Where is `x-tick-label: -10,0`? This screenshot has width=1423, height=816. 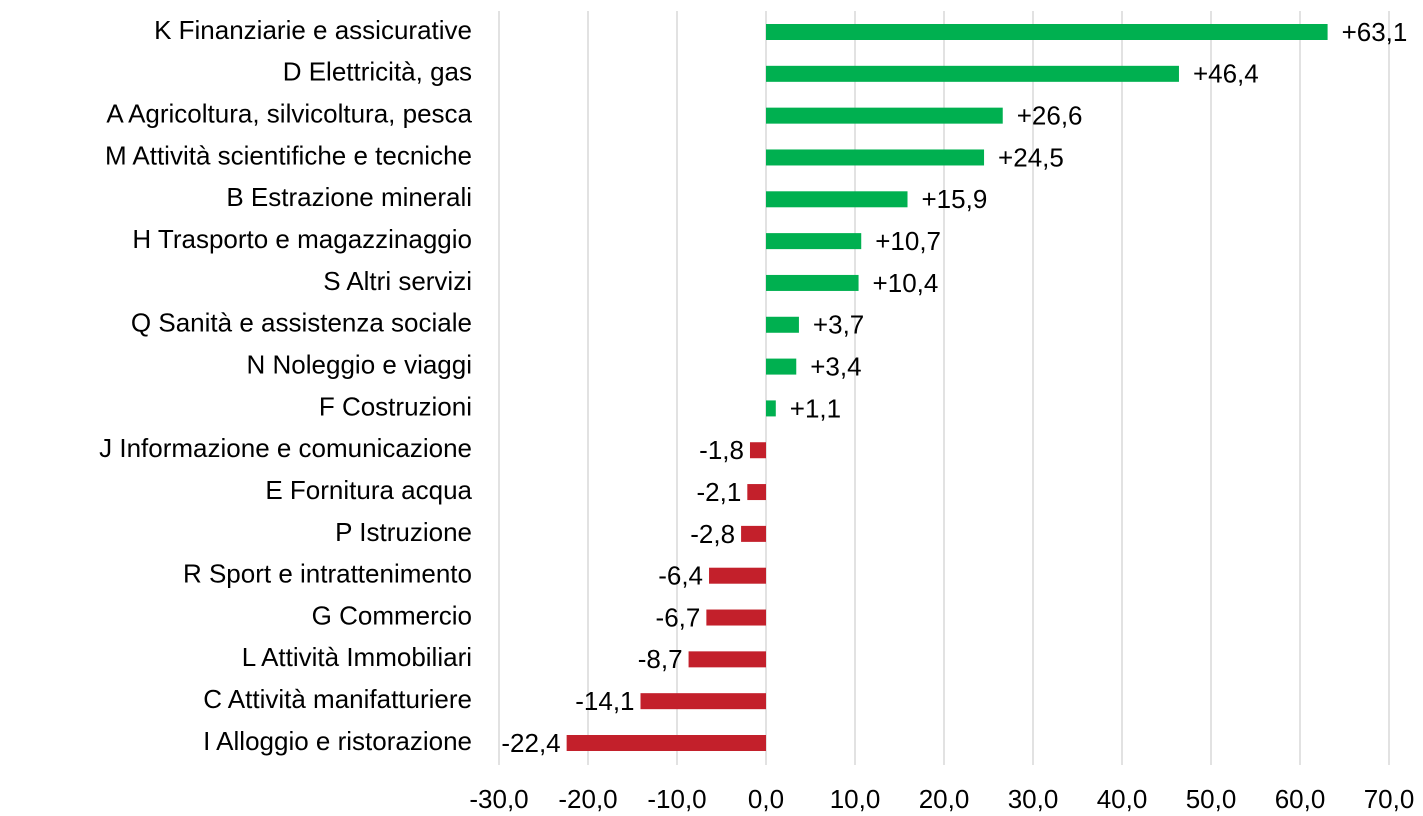
x-tick-label: -10,0 is located at coordinates (676, 799).